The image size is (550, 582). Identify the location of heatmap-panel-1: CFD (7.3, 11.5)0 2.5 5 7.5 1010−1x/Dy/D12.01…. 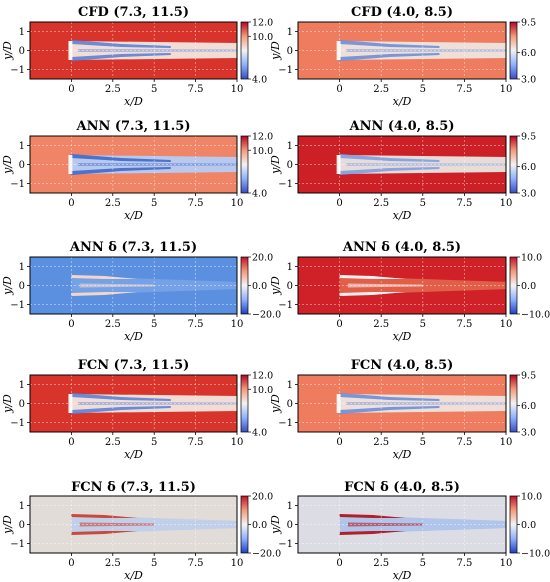
(137, 56).